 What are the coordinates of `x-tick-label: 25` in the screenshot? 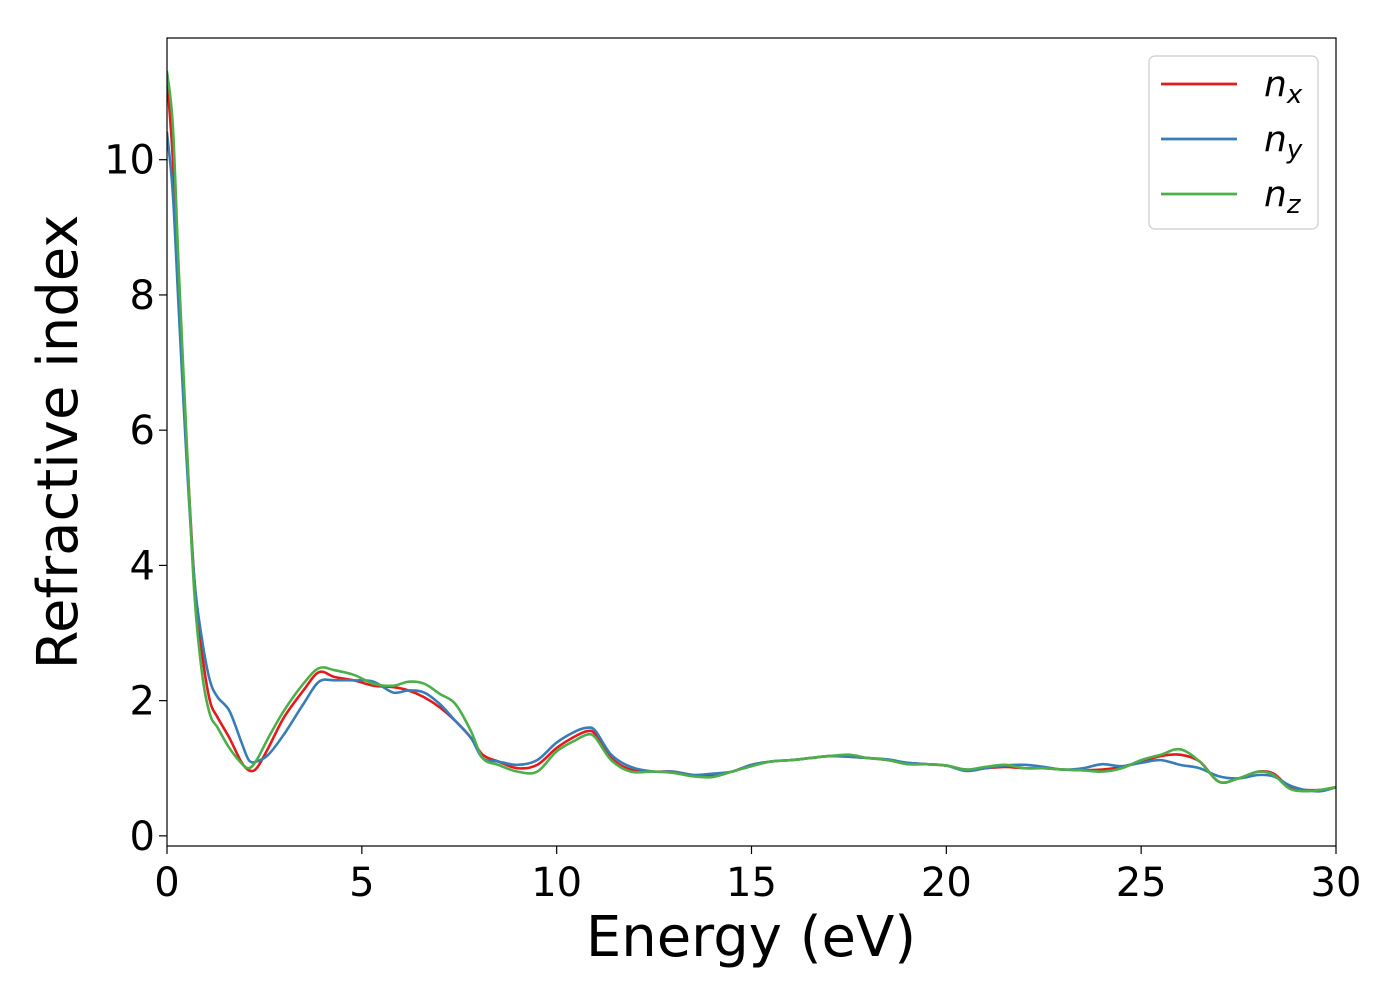 It's located at (1141, 883).